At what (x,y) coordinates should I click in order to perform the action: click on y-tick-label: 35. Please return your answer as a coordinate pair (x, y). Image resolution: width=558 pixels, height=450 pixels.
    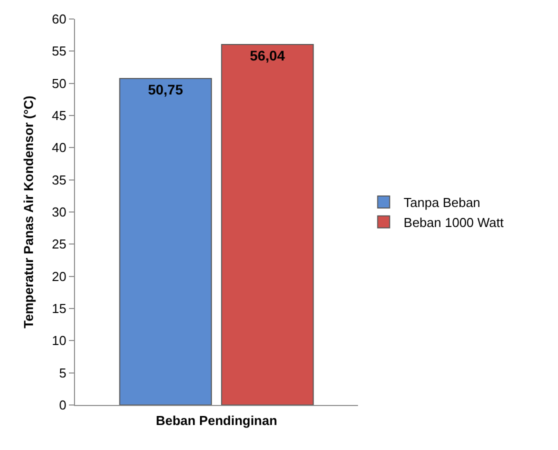
    Looking at the image, I should click on (59, 180).